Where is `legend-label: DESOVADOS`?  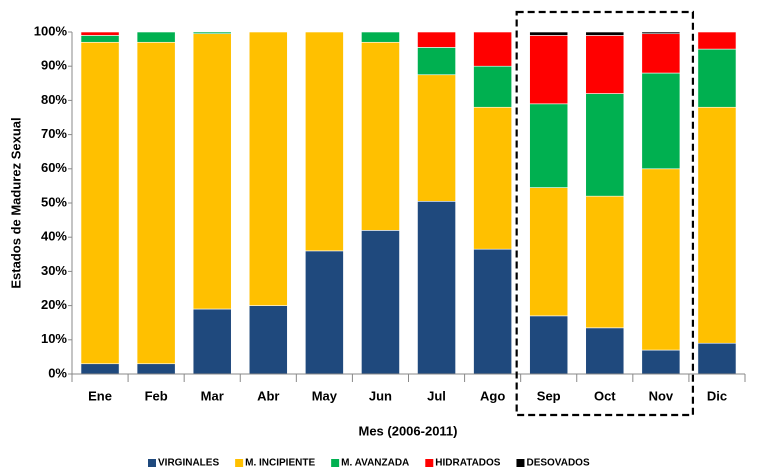 legend-label: DESOVADOS is located at coordinates (557, 463).